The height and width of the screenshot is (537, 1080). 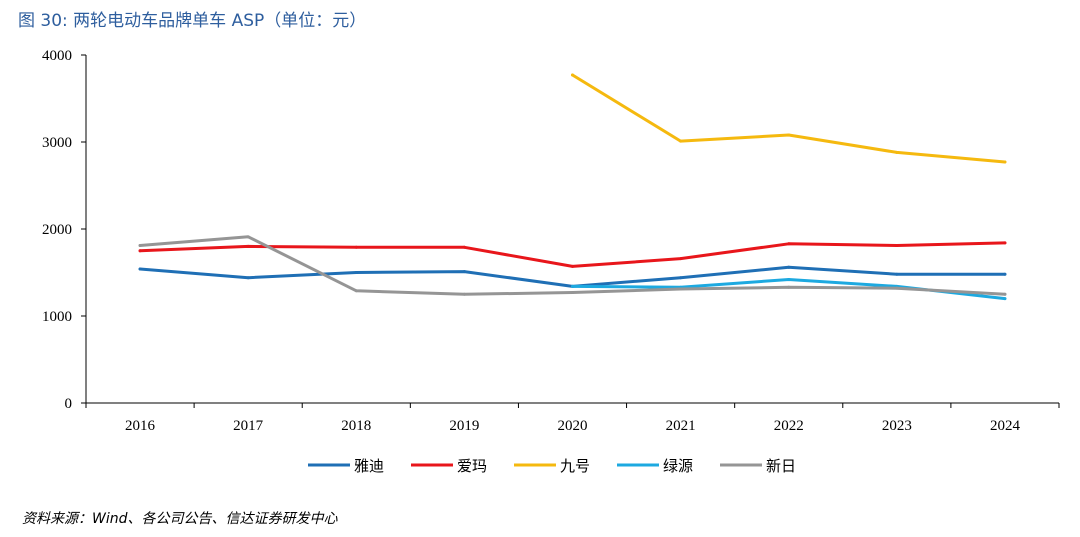 What do you see at coordinates (69, 404) in the screenshot?
I see `y-tick-label: 0` at bounding box center [69, 404].